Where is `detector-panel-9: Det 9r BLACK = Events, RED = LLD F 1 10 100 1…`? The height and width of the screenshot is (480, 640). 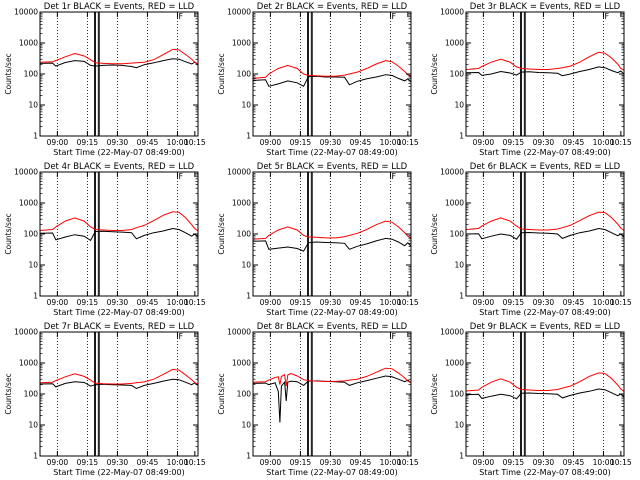 detector-panel-9: Det 9r BLACK = Events, RED = LLD F 1 10 100 1… is located at coordinates (532, 400).